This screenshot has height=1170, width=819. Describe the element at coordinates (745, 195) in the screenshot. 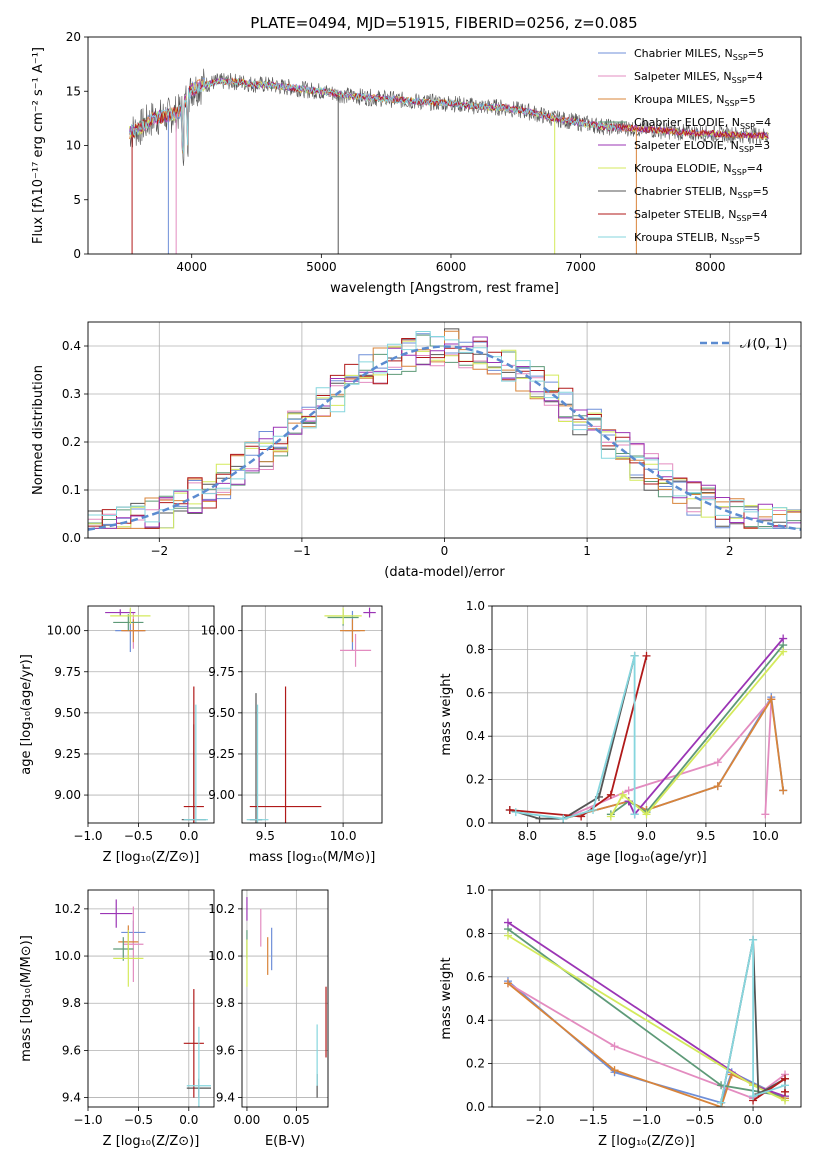

I see `spectrum-legend-sub-6: SSP` at that location.